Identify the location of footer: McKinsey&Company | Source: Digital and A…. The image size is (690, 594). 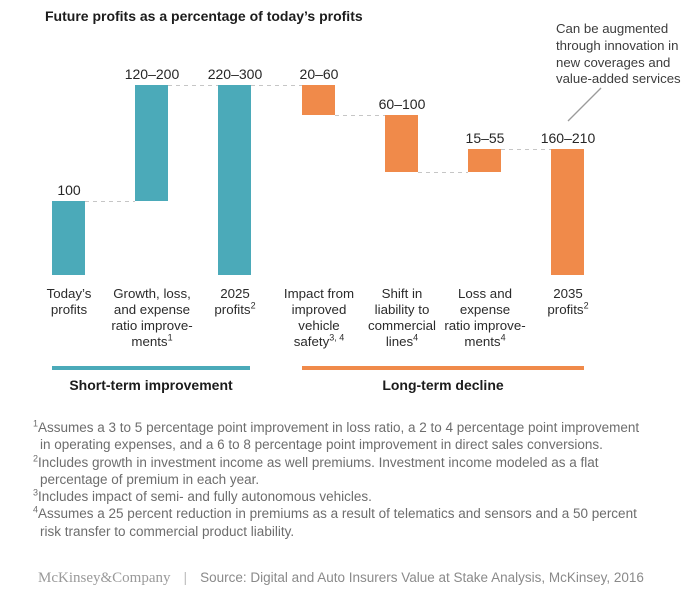
(341, 578).